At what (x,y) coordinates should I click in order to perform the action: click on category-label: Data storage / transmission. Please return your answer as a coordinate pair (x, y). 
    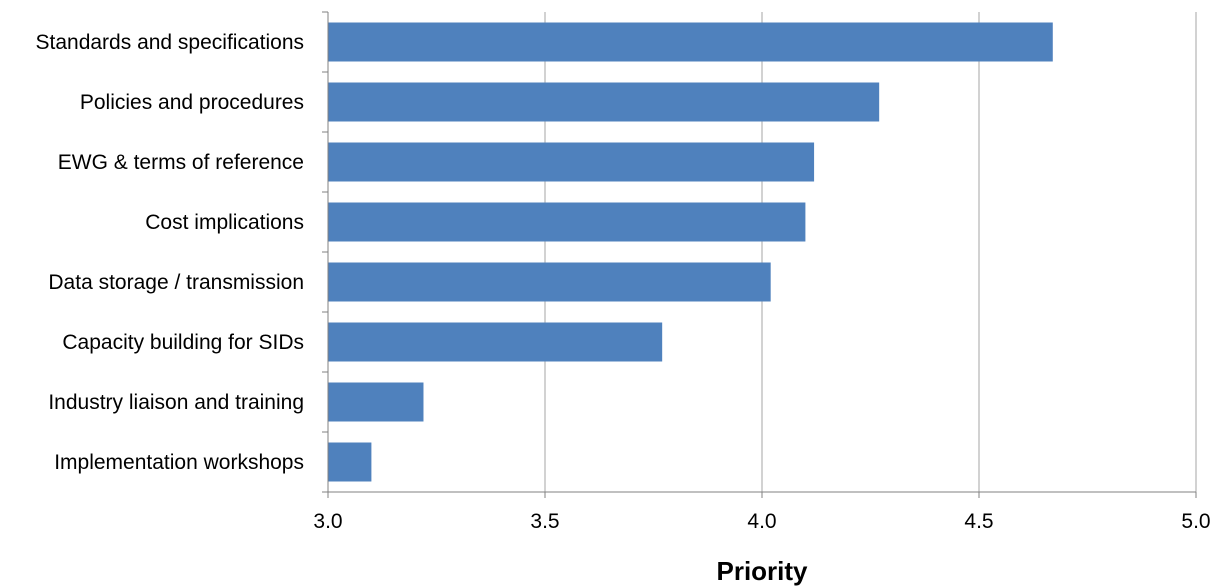
    Looking at the image, I should click on (176, 282).